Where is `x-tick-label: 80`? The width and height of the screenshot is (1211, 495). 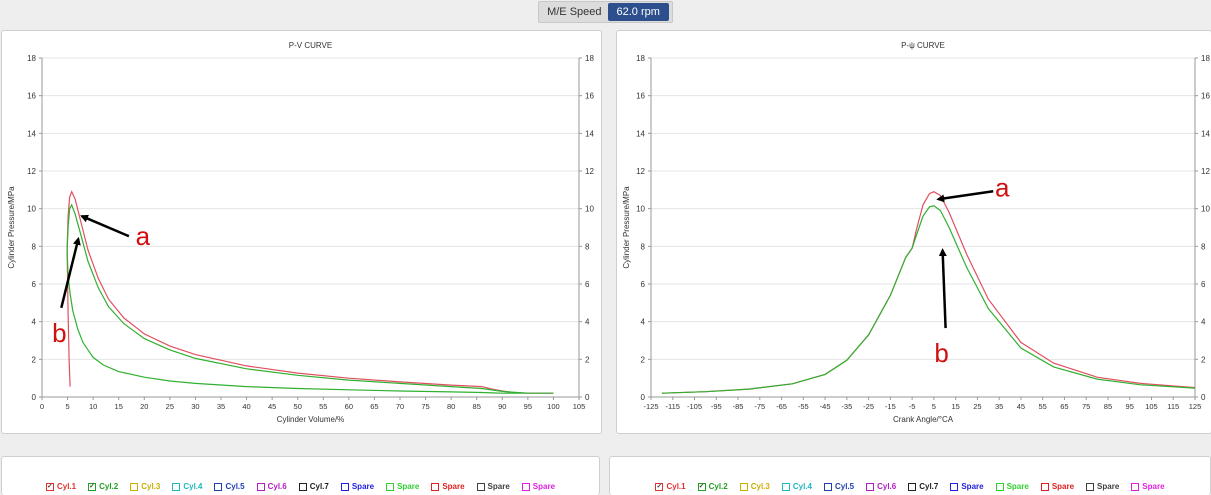 x-tick-label: 80 is located at coordinates (451, 406).